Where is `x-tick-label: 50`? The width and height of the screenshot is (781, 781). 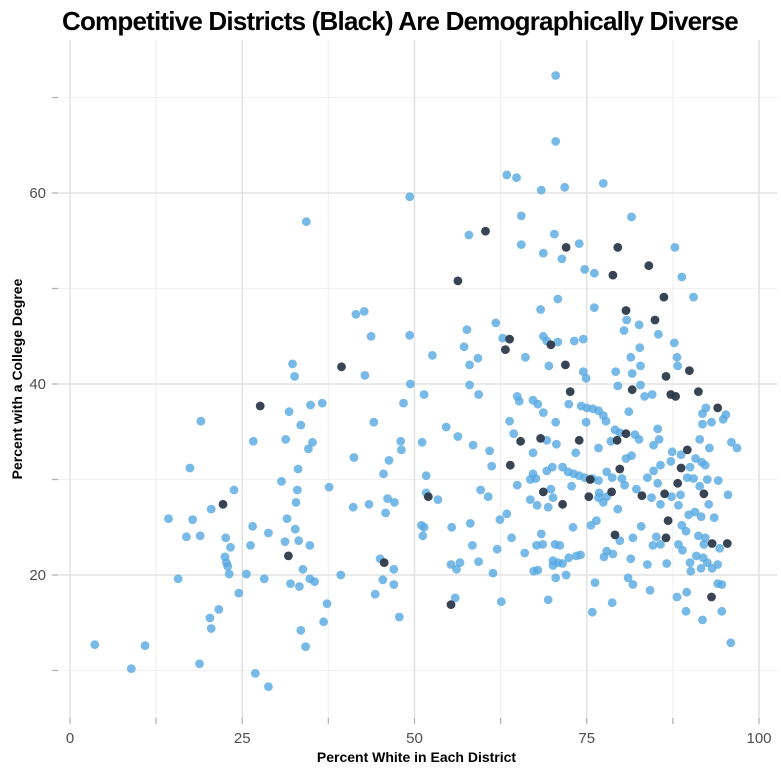
x-tick-label: 50 is located at coordinates (414, 738).